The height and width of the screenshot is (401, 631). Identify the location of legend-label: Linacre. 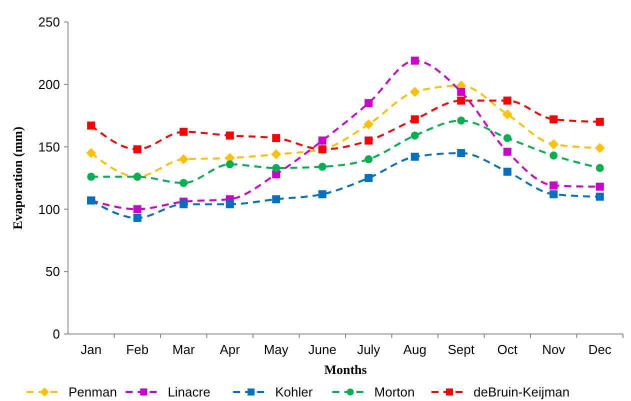
(189, 392).